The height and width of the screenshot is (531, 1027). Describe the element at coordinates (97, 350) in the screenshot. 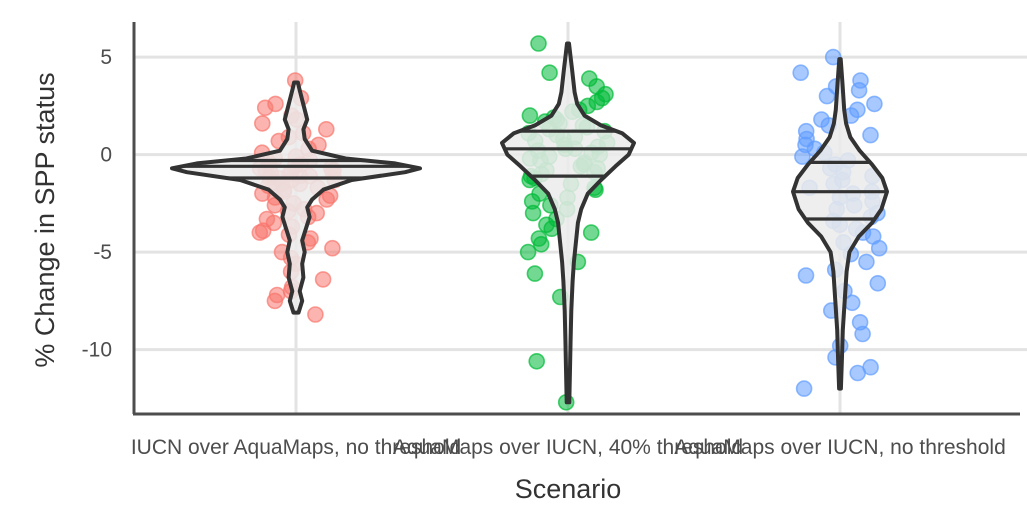

I see `y-tick-label: -10` at that location.